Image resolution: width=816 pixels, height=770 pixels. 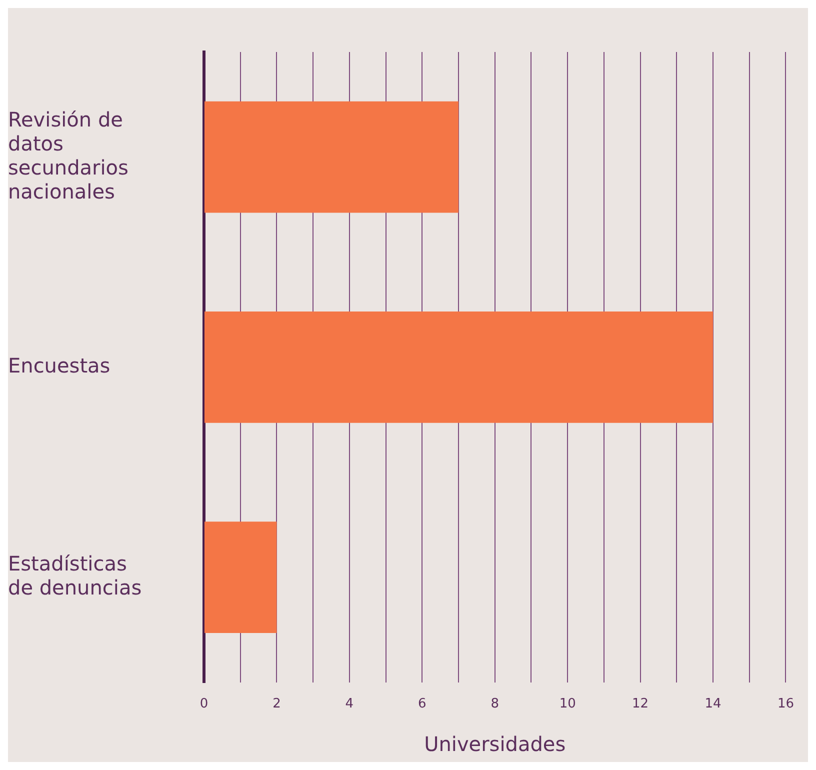 What do you see at coordinates (59, 365) in the screenshot?
I see `y-tick-label: Encuestas` at bounding box center [59, 365].